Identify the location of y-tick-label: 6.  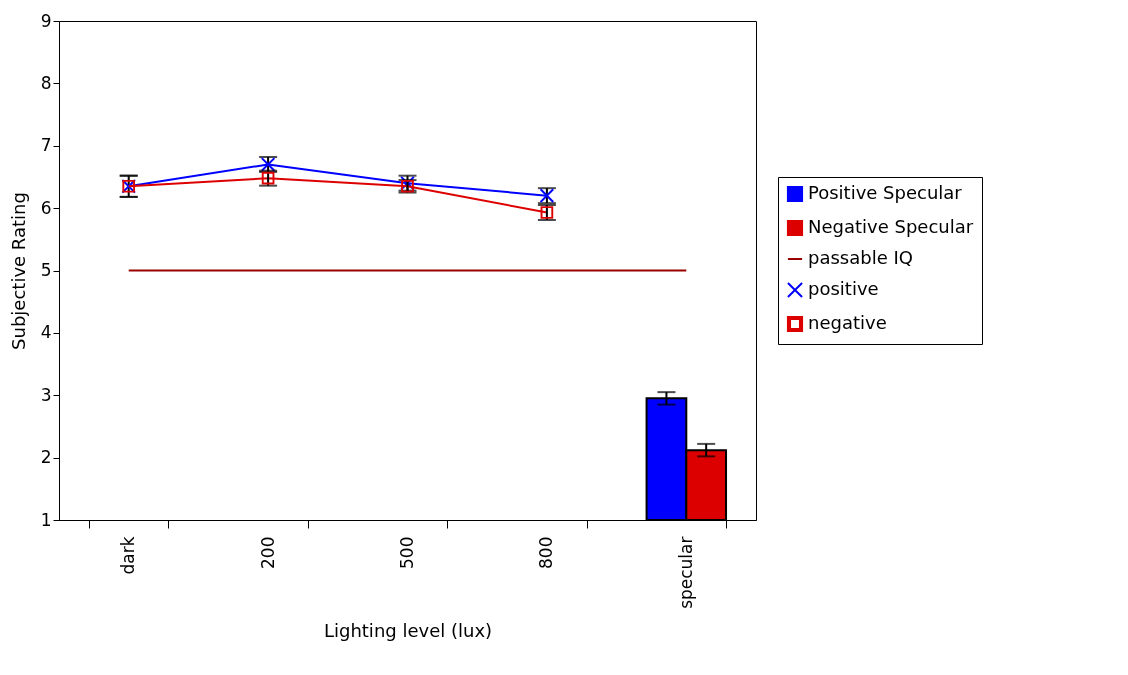
(46, 207).